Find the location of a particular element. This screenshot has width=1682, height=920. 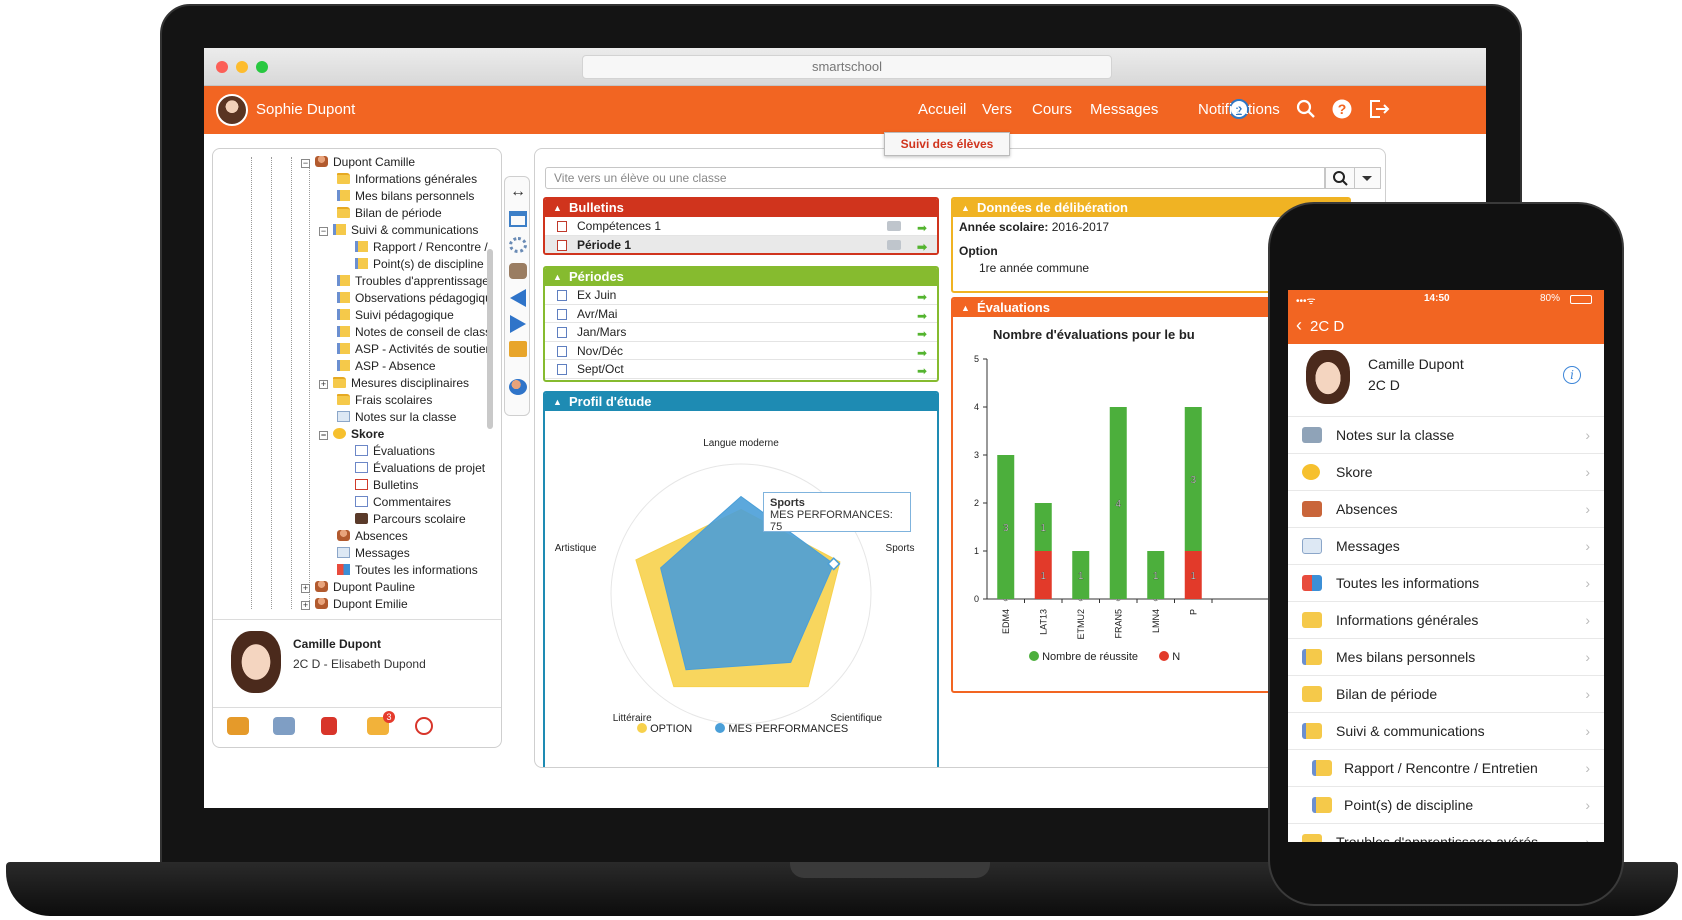

search-icon is located at coordinates (1306, 109).